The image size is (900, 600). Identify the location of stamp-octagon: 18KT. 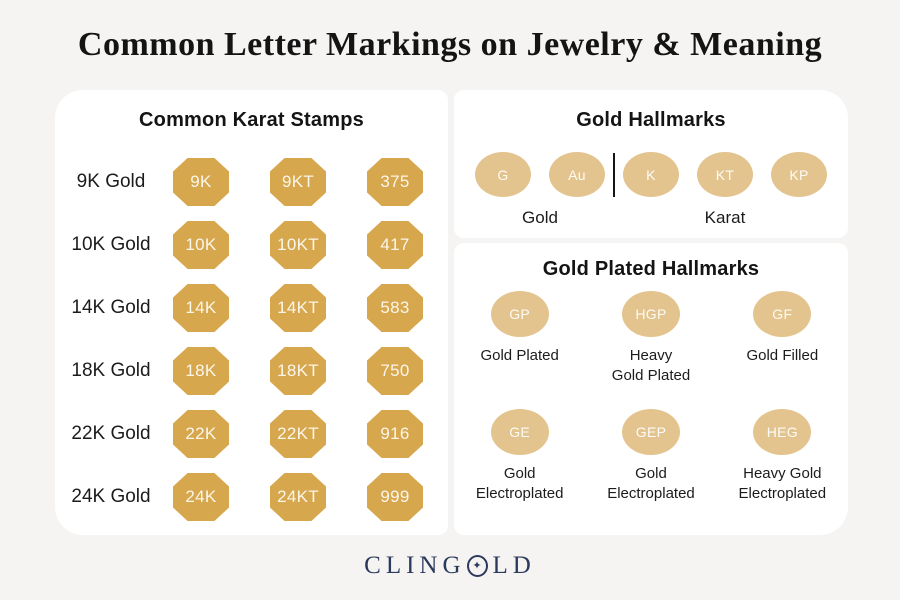
(298, 371).